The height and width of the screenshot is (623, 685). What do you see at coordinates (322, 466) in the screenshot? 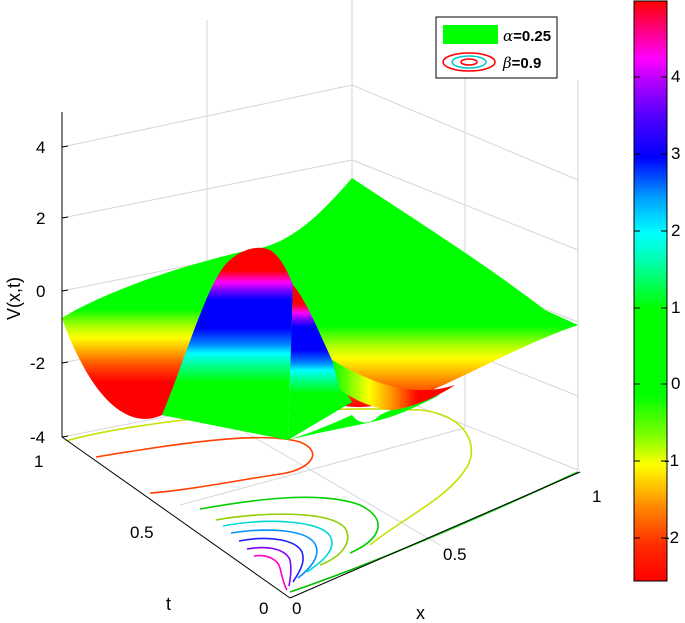
I see `grid-floor-t-half` at bounding box center [322, 466].